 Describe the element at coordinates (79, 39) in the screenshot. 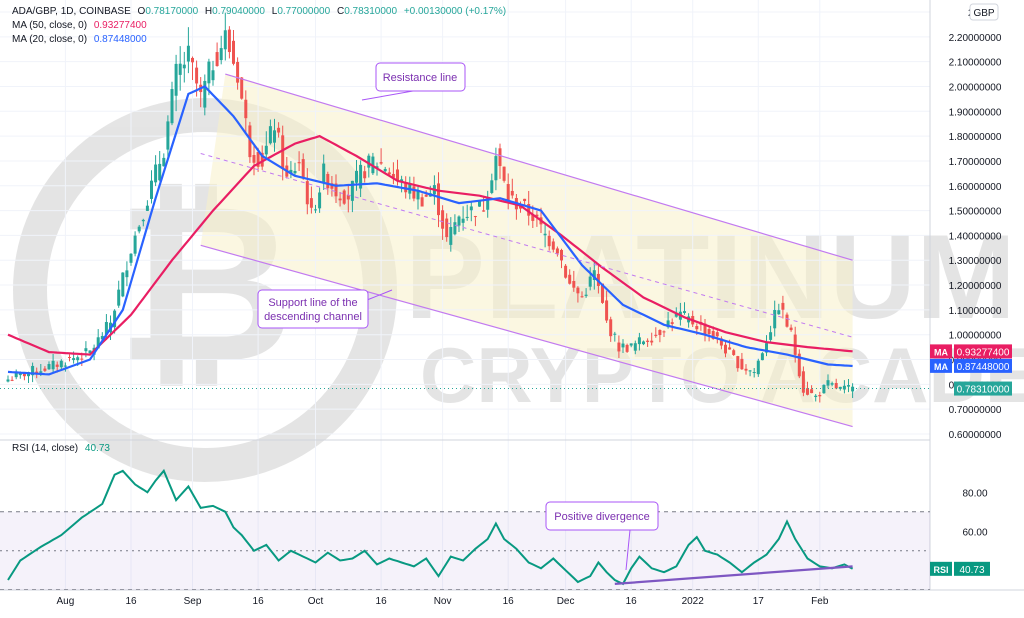

I see `ma20-legend: MA (20, close, 0) 0.87448000` at that location.